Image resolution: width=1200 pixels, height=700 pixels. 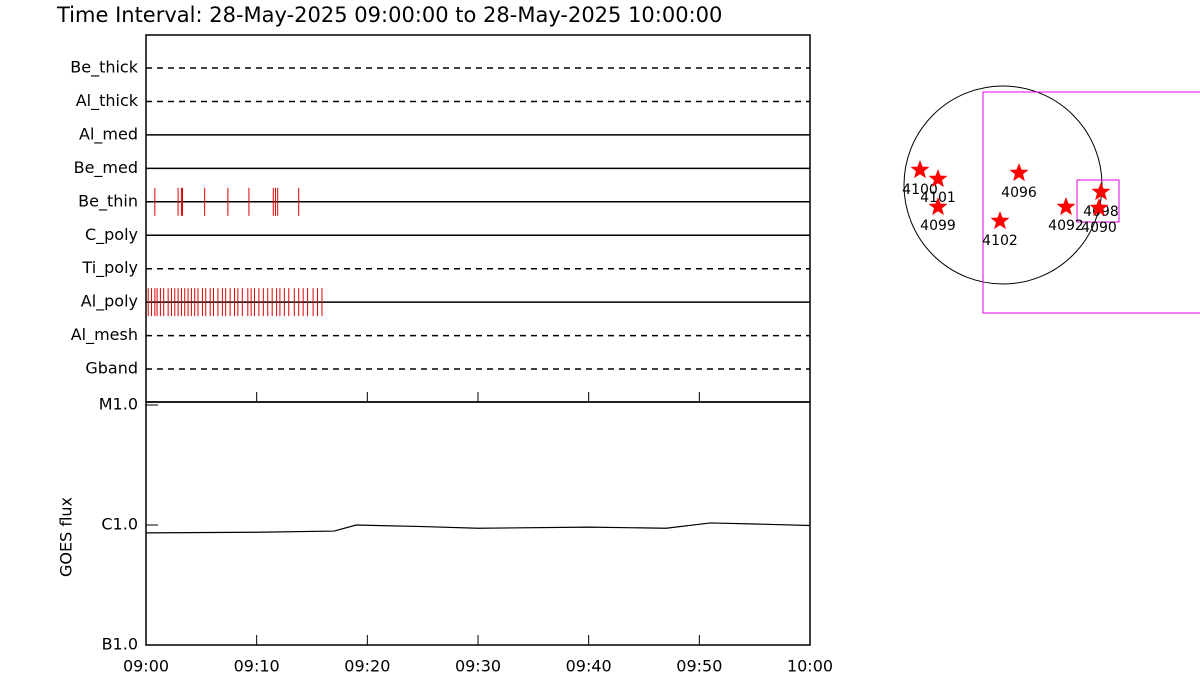 I want to click on filter-label: Be_thick, so click(x=104, y=68).